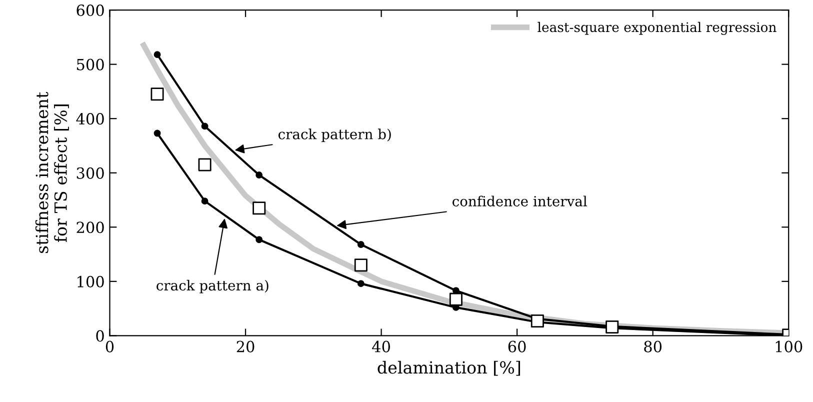 Image resolution: width=813 pixels, height=402 pixels. Describe the element at coordinates (245, 346) in the screenshot. I see `x-tick-label: 20` at that location.